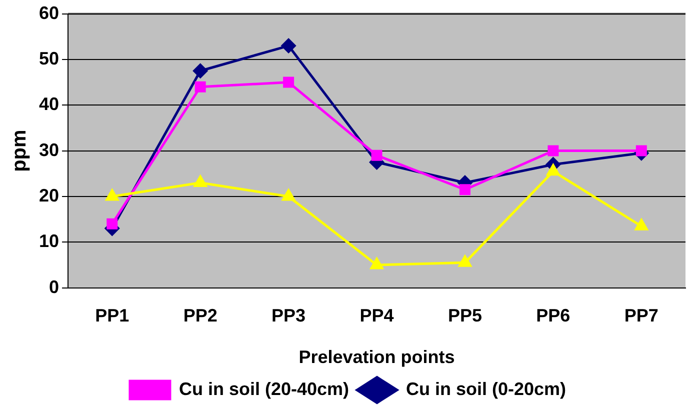 The image size is (694, 409). I want to click on x-tick-label: PP3, so click(289, 316).